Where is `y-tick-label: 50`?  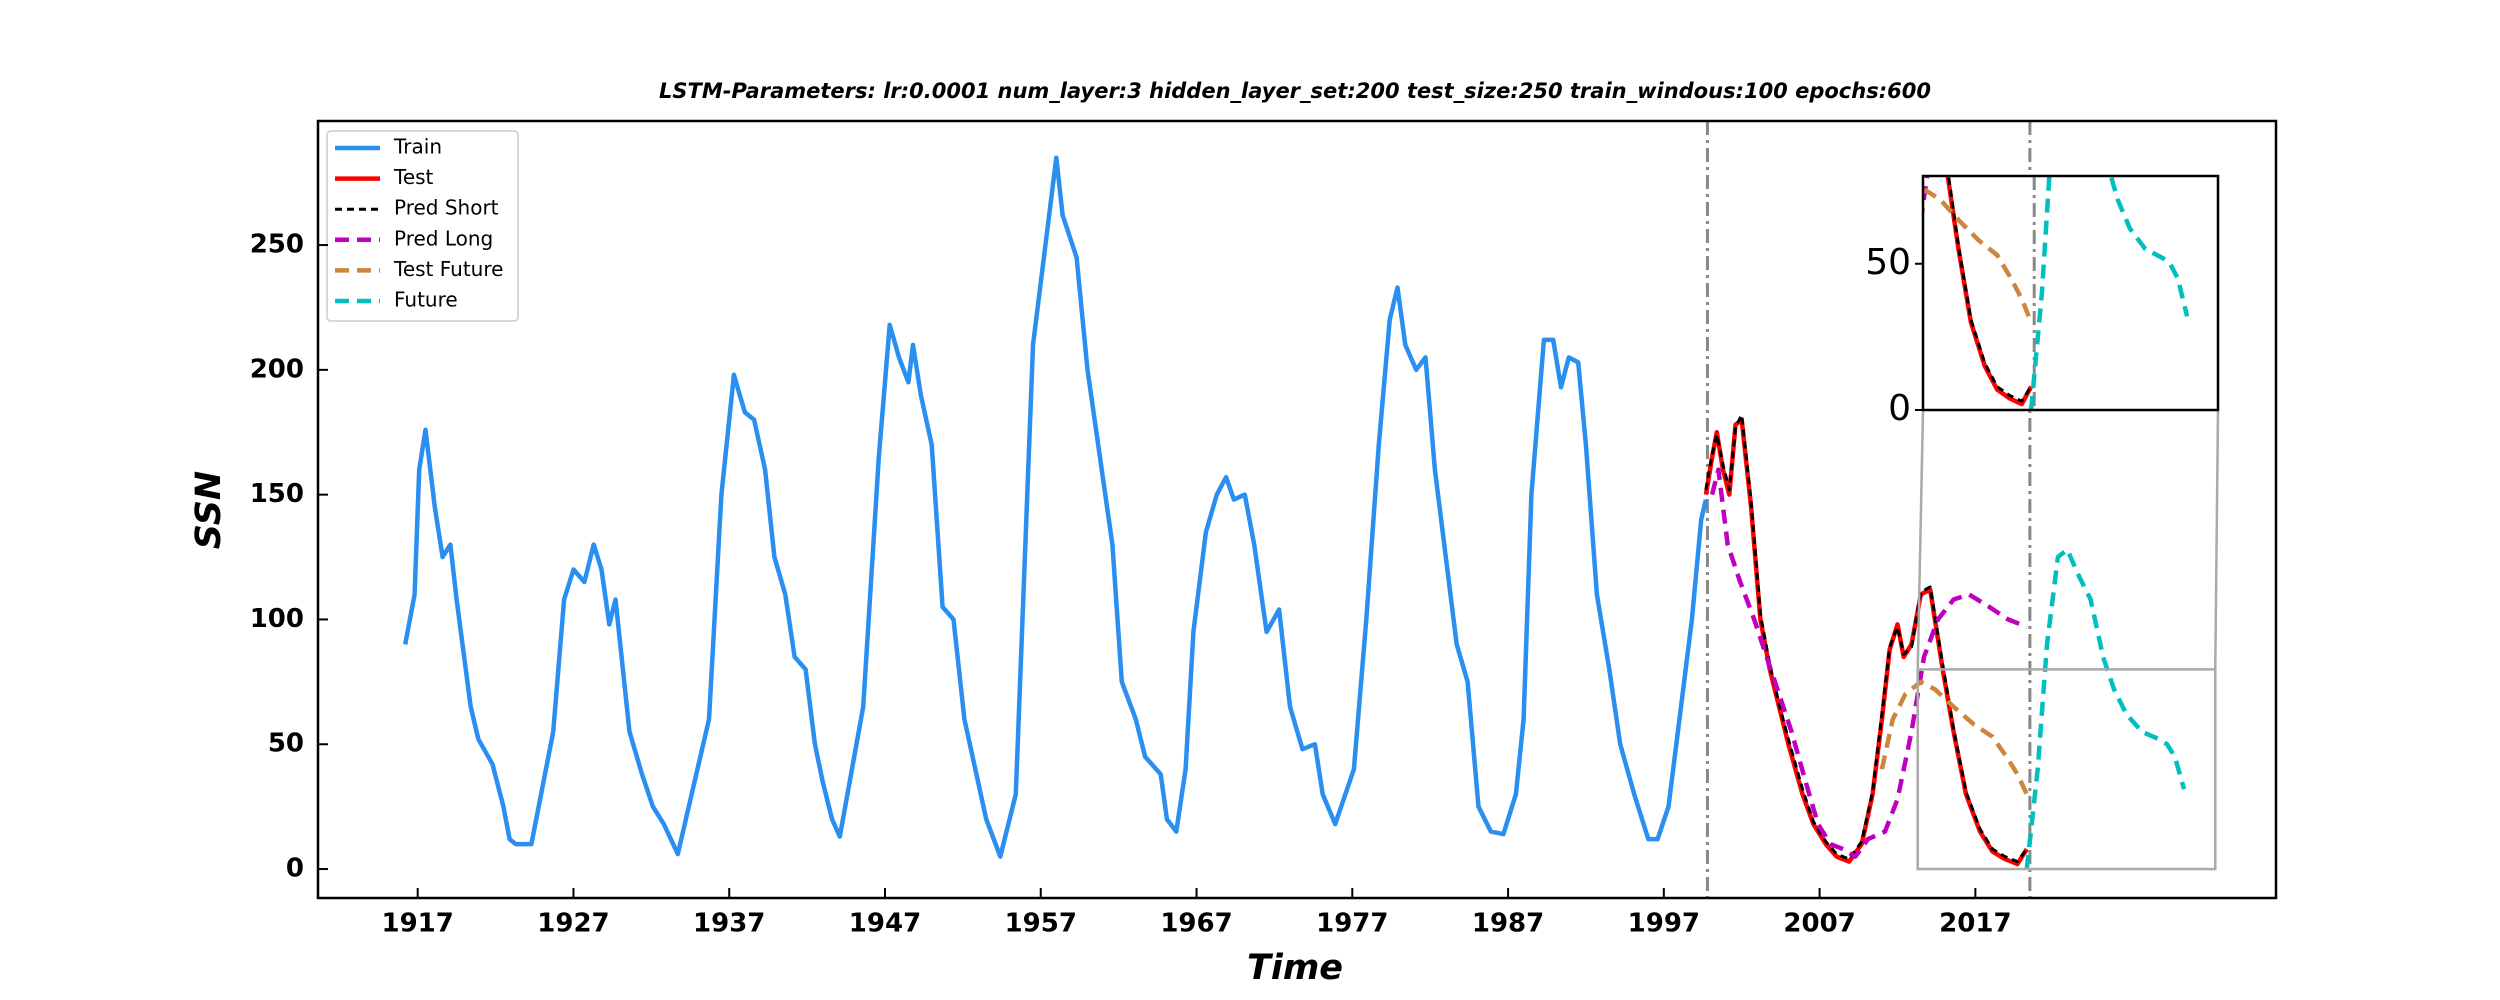
y-tick-label: 50 is located at coordinates (286, 744).